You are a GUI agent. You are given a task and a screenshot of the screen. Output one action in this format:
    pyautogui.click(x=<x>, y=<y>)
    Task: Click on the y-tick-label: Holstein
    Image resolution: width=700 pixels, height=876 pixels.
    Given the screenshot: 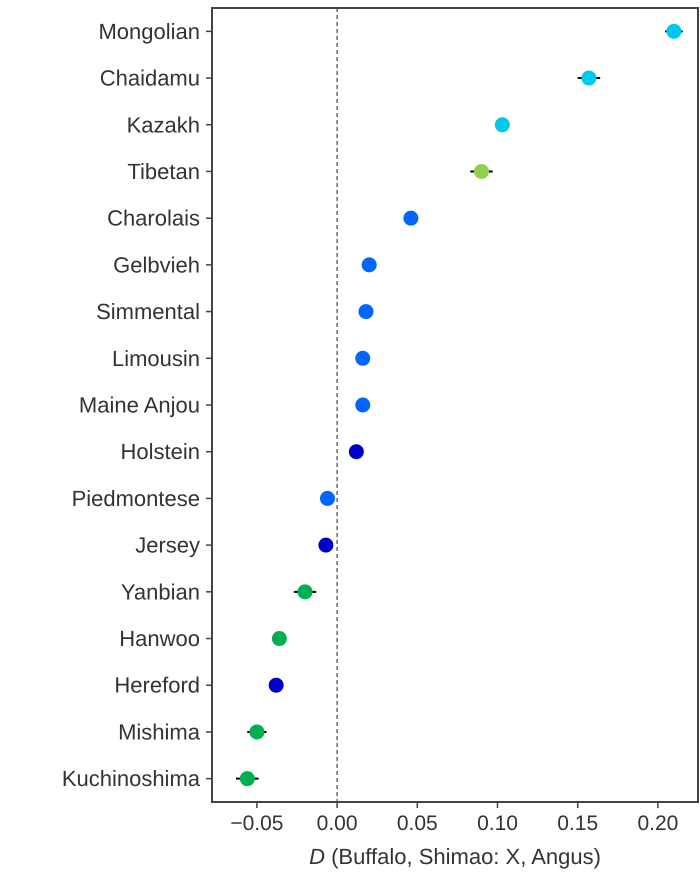 What is the action you would take?
    pyautogui.click(x=160, y=451)
    